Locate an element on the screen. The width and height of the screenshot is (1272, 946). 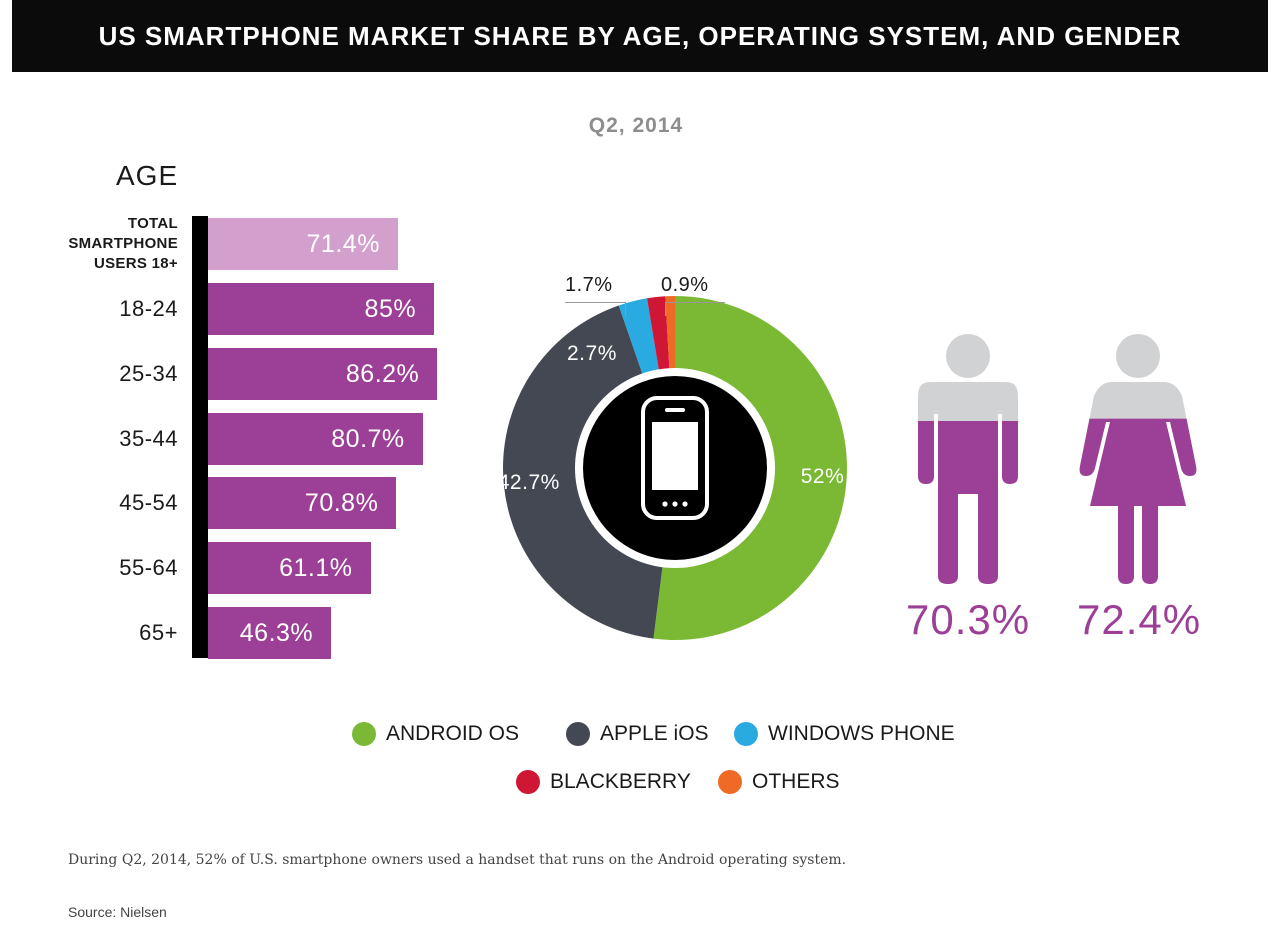
age-bar: 86.2% is located at coordinates (323, 374).